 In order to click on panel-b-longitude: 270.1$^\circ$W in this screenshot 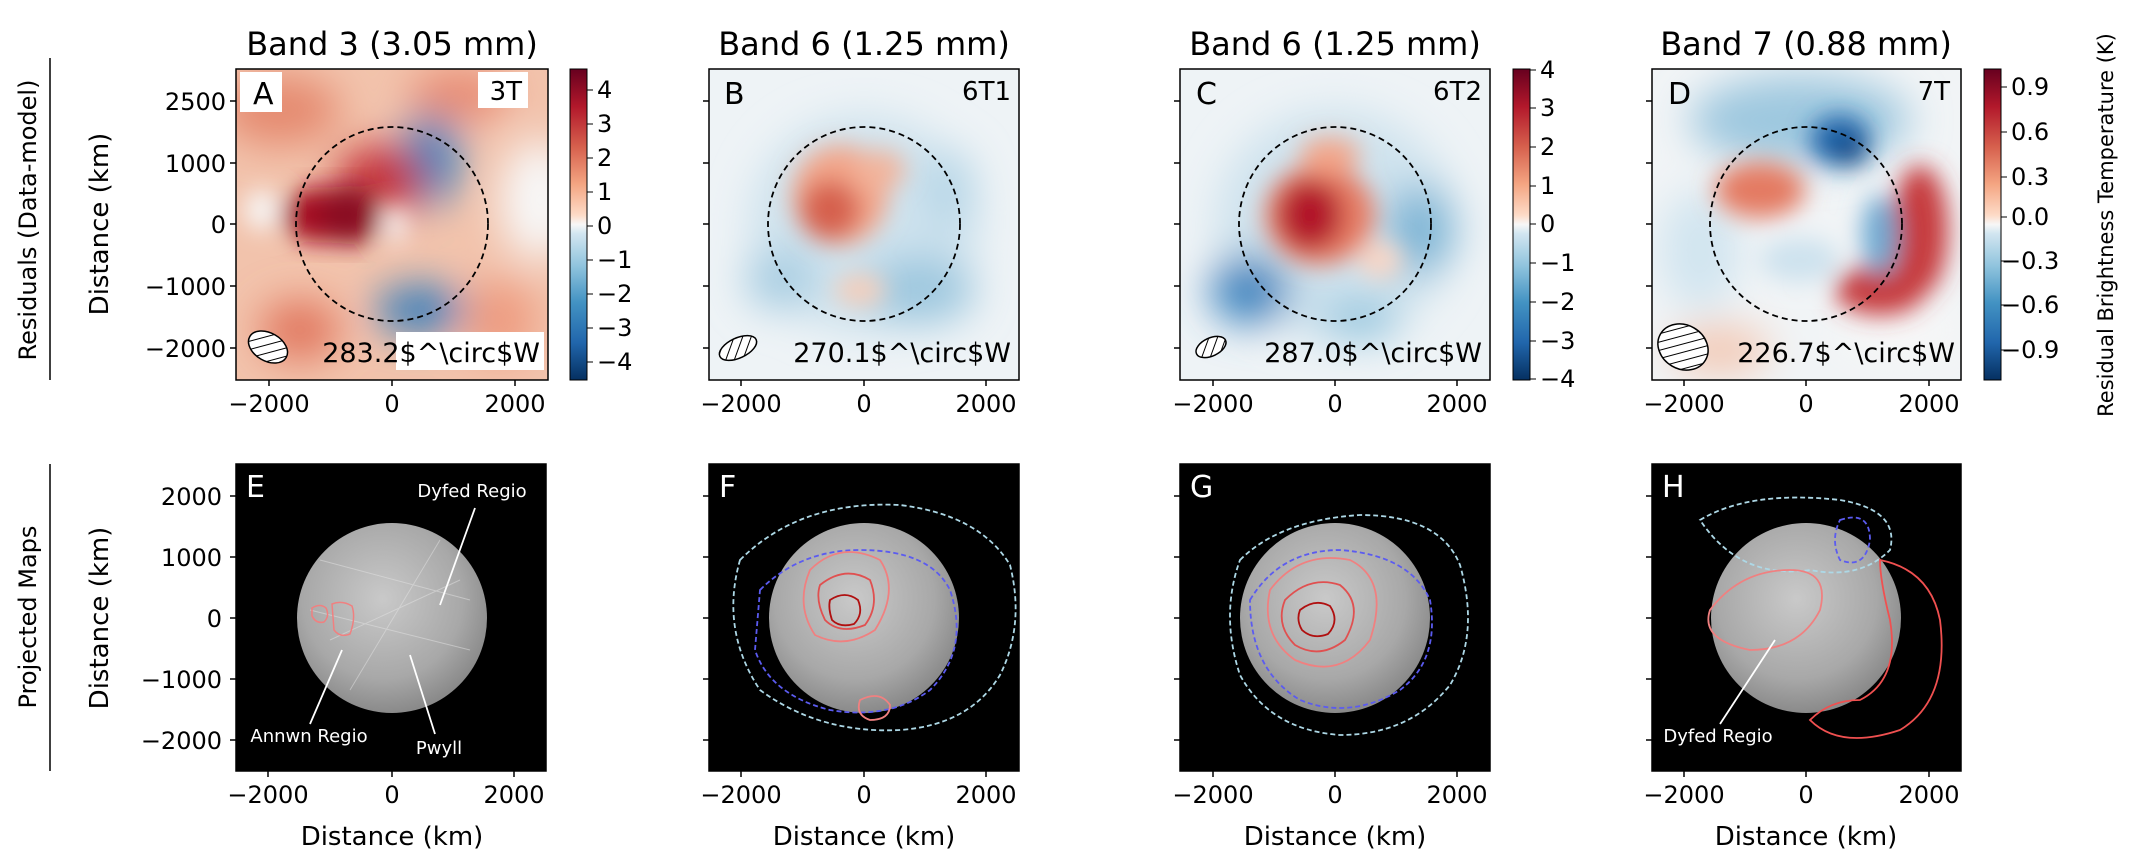, I will do `click(902, 353)`.